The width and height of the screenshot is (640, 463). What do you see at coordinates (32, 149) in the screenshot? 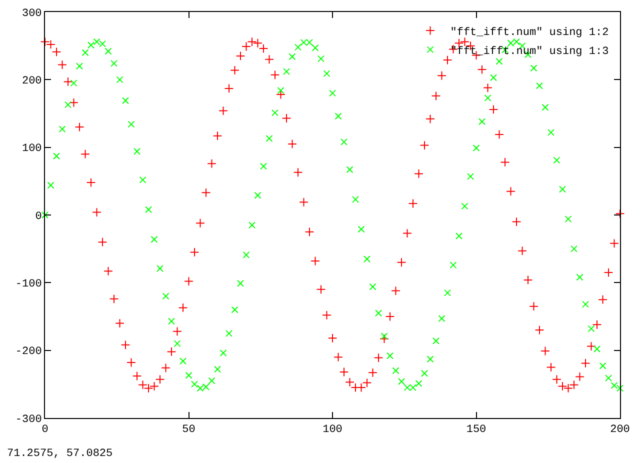
I see `y-tick-label: 100` at bounding box center [32, 149].